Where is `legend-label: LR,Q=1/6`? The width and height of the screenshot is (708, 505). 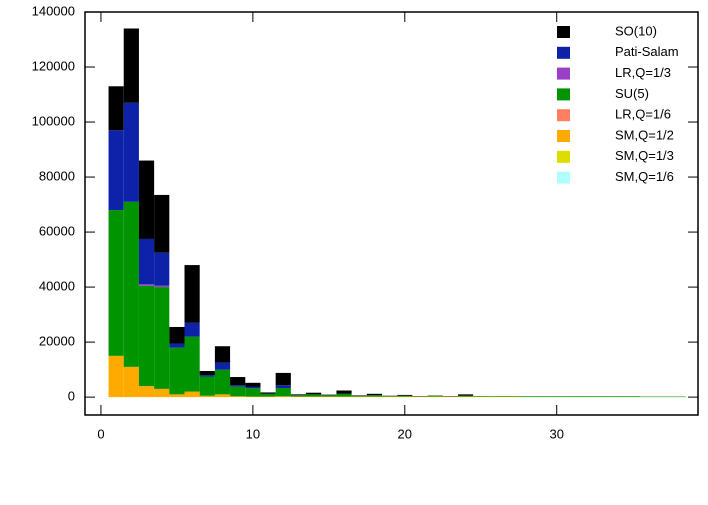 legend-label: LR,Q=1/6 is located at coordinates (643, 114).